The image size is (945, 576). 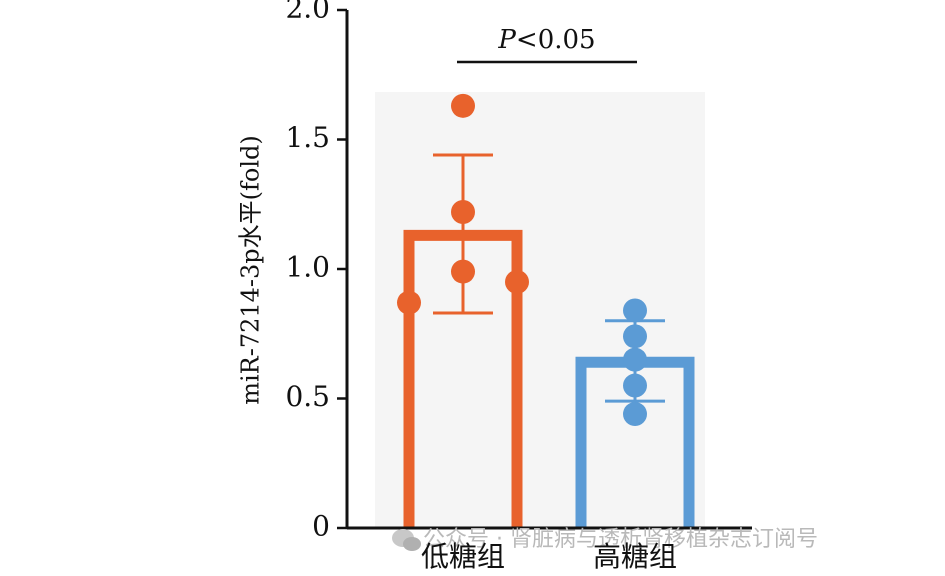 What do you see at coordinates (506, 40) in the screenshot?
I see `significance-p: P` at bounding box center [506, 40].